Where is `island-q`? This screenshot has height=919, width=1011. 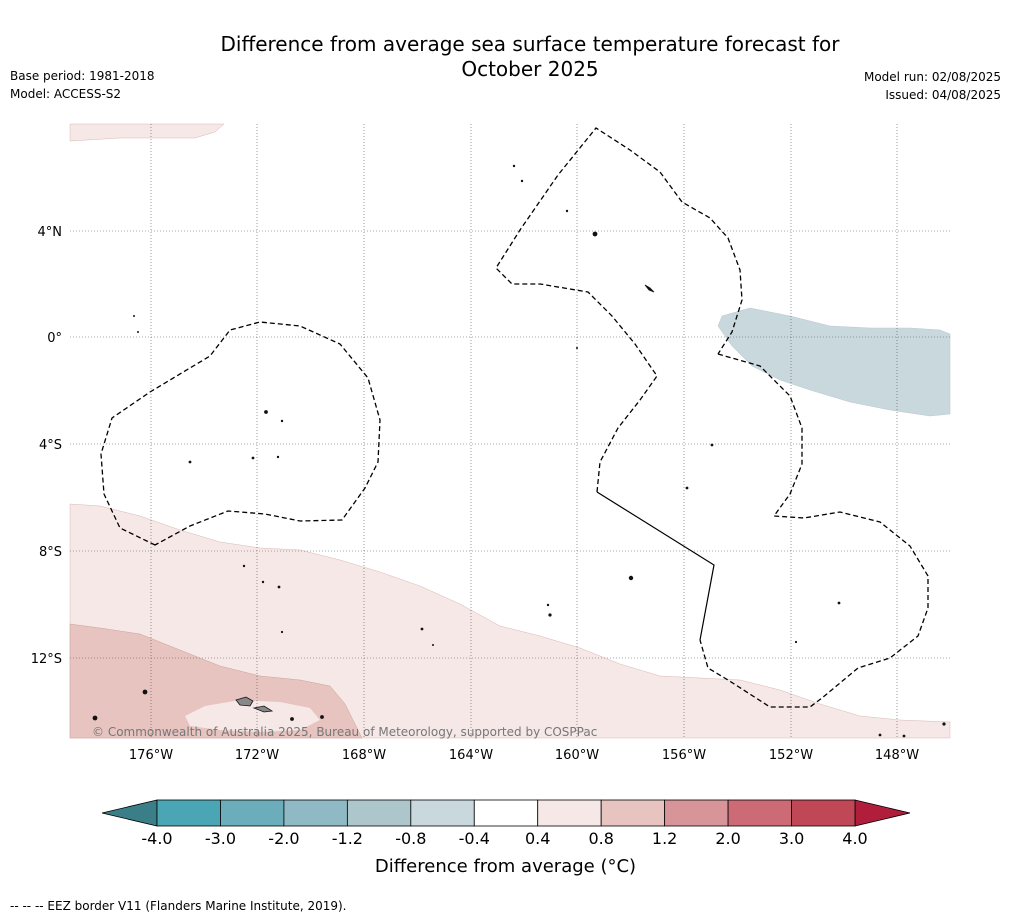
island-q is located at coordinates (522, 181).